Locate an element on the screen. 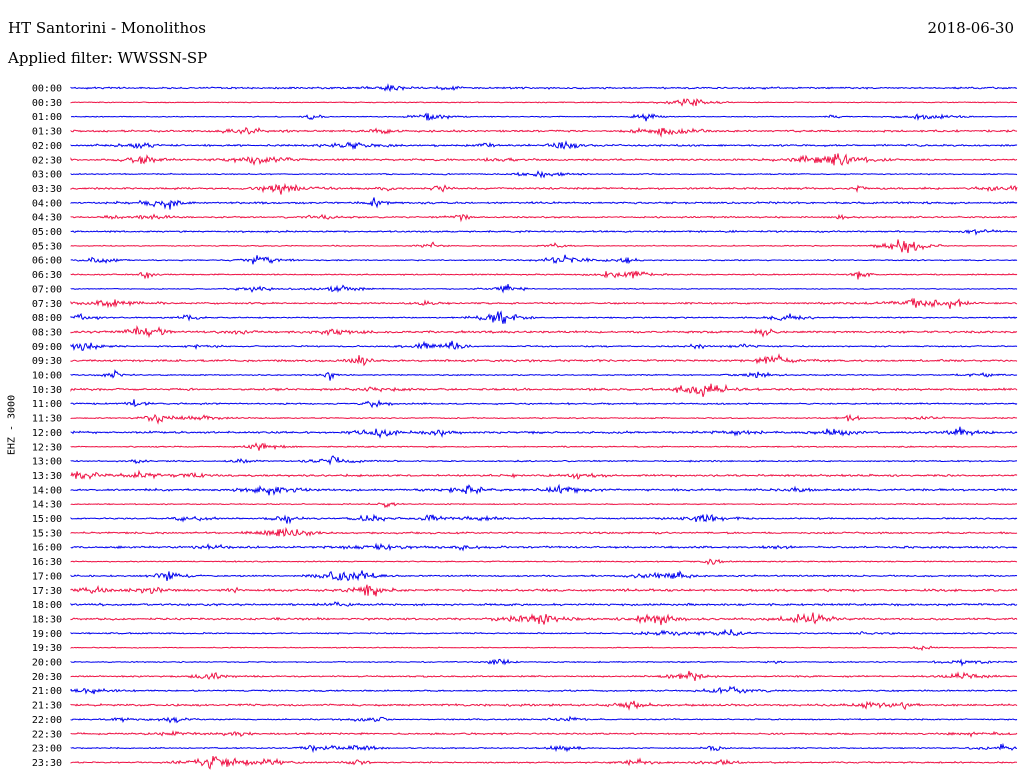 The height and width of the screenshot is (780, 1024). time-label: 10:00 is located at coordinates (47, 376).